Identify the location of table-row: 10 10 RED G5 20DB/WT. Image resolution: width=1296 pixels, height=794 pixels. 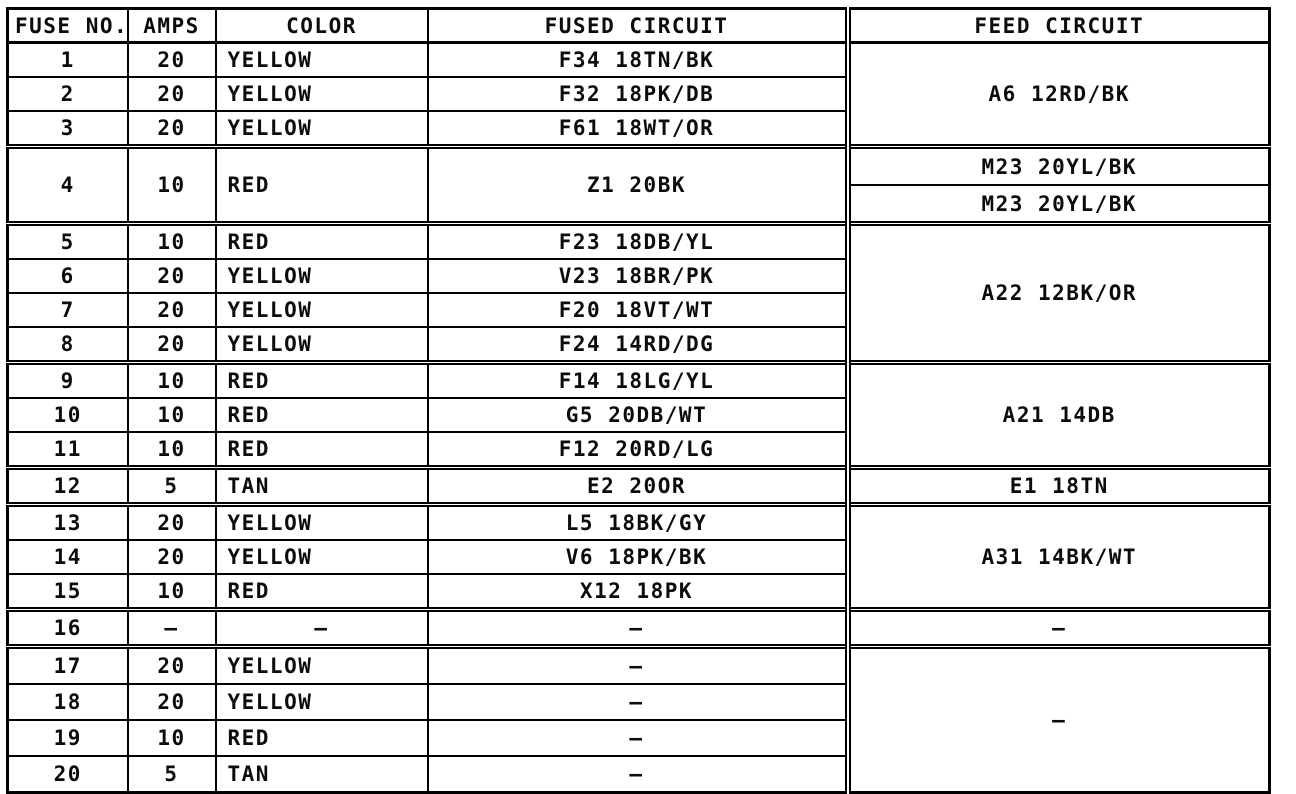
(638, 415).